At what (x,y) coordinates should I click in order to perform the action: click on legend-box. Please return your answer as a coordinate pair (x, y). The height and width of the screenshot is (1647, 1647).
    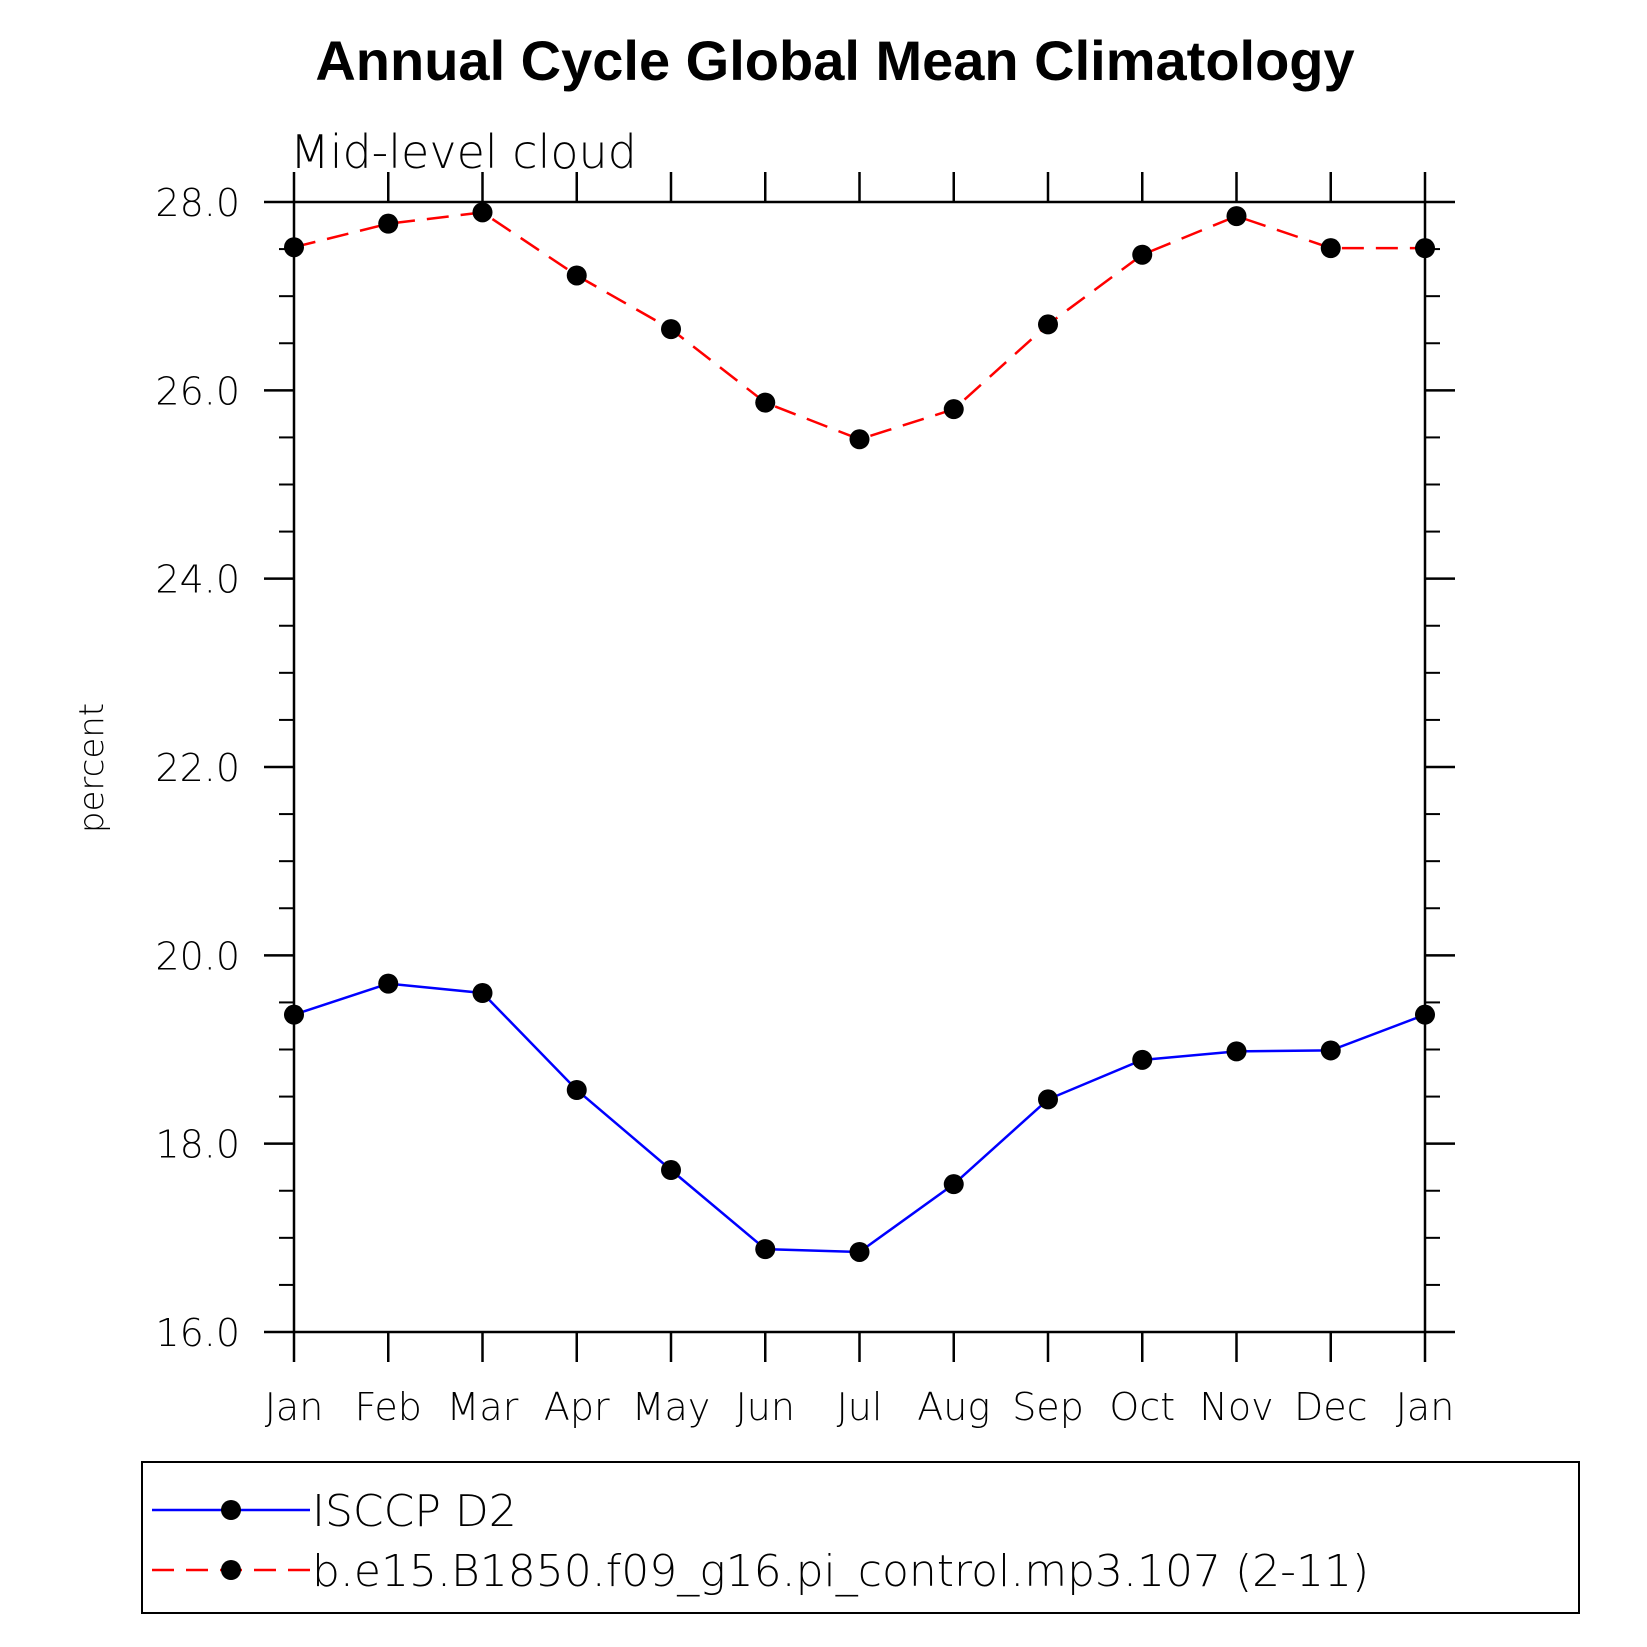
    Looking at the image, I should click on (860, 1537).